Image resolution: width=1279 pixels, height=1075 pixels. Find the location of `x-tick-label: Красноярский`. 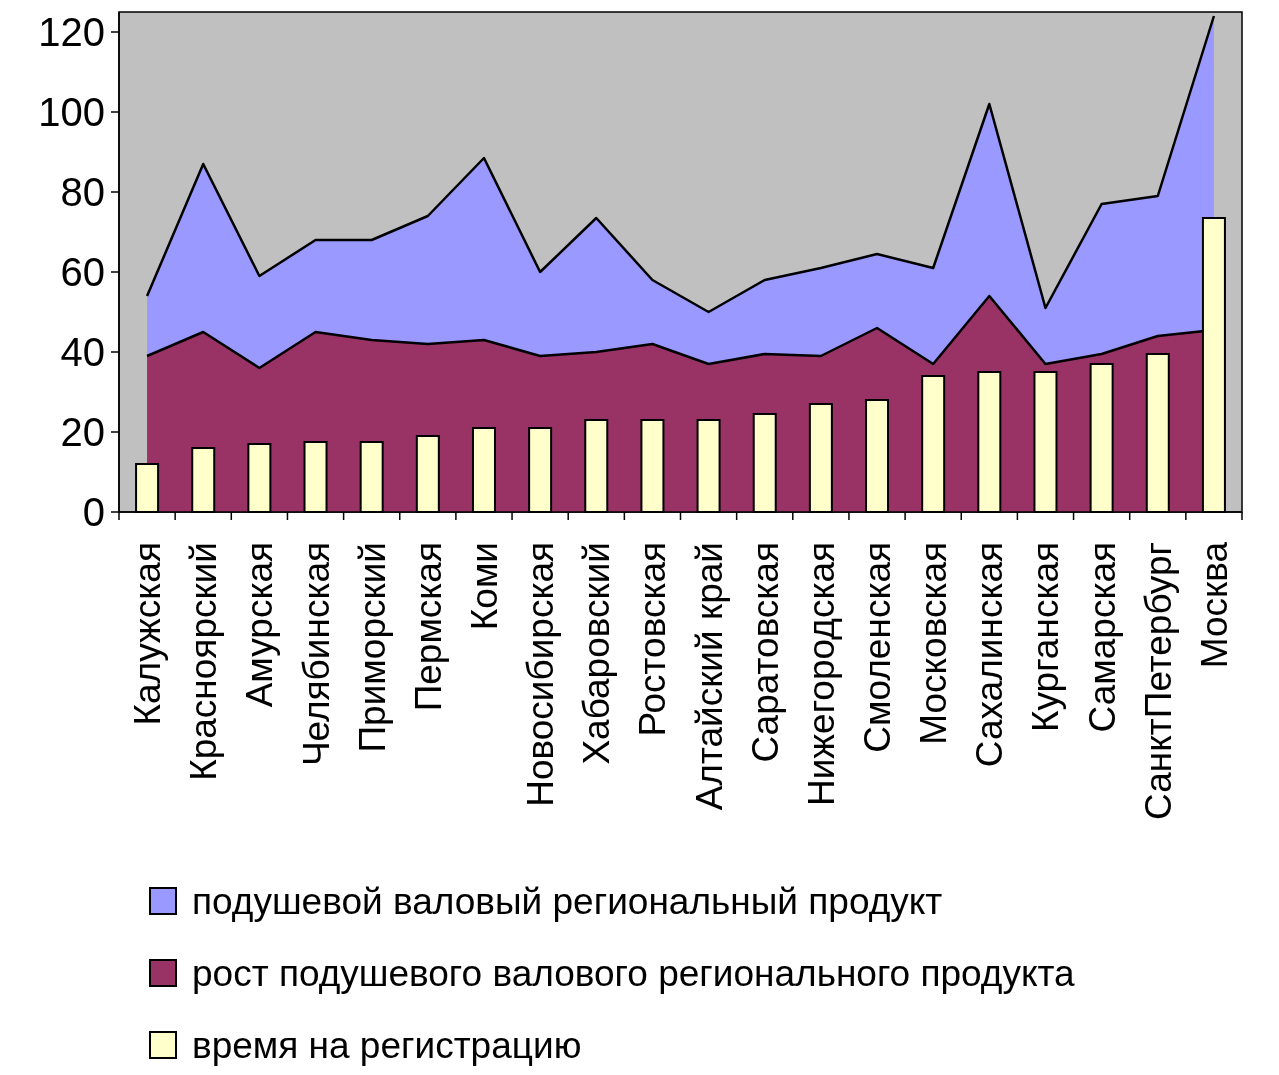

x-tick-label: Красноярский is located at coordinates (204, 661).